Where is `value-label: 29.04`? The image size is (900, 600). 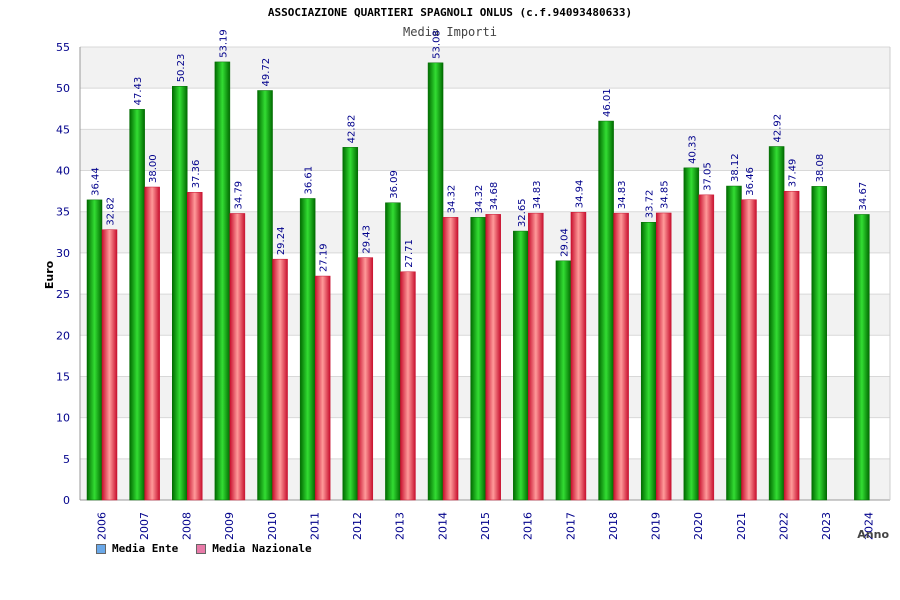
value-label: 29.04 is located at coordinates (564, 242).